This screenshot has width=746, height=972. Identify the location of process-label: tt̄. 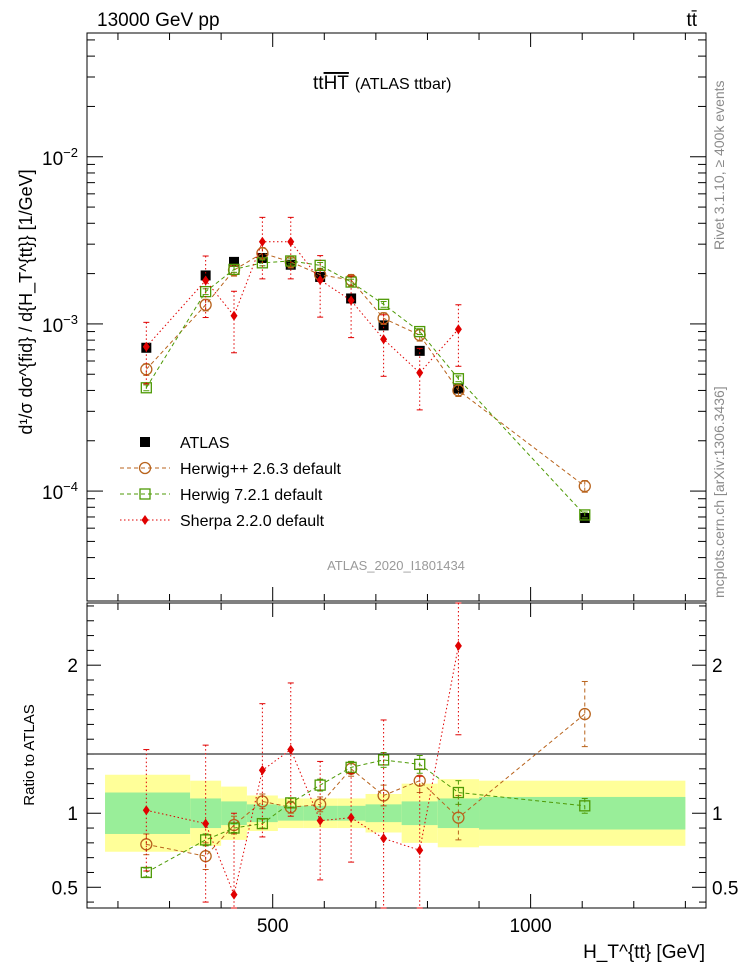
(691, 20).